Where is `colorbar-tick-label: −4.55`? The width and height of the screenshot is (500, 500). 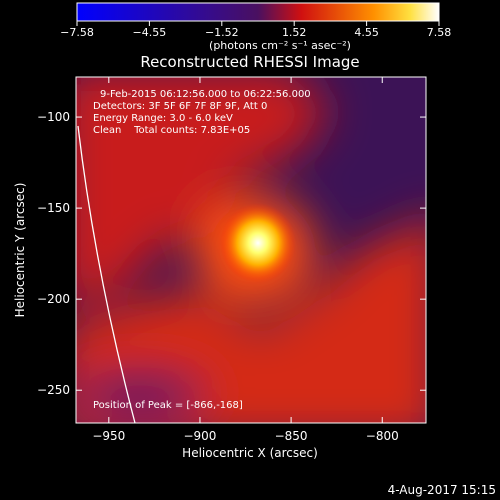
colorbar-tick-label: −4.55 is located at coordinates (150, 32).